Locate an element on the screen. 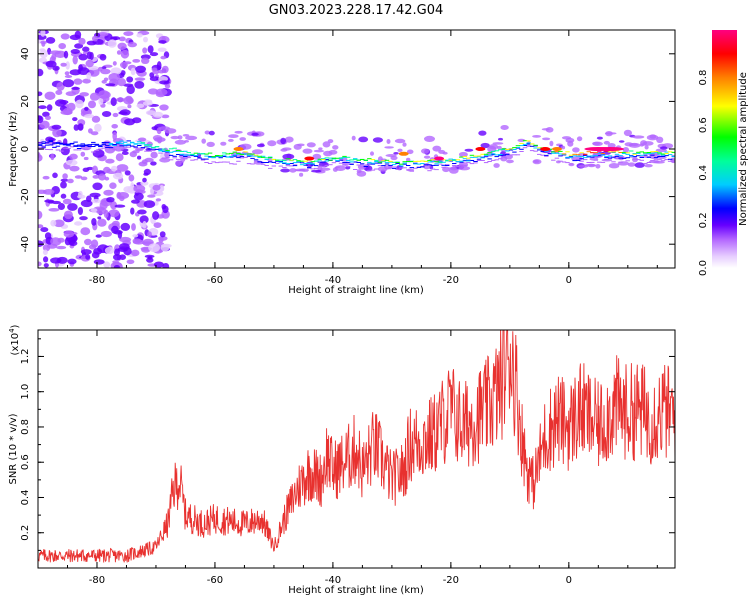  spectrogram-peak is located at coordinates (238, 149).